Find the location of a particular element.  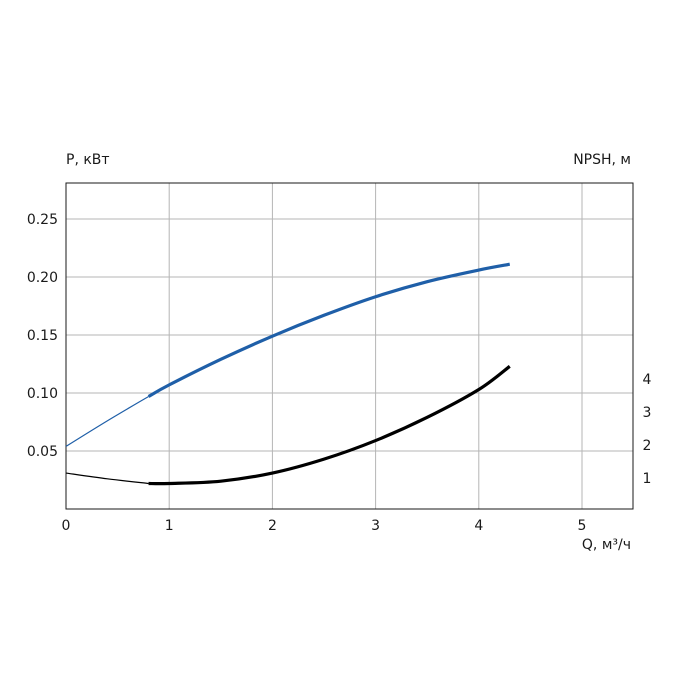

series-1-extrapolated-line is located at coordinates (107, 478).